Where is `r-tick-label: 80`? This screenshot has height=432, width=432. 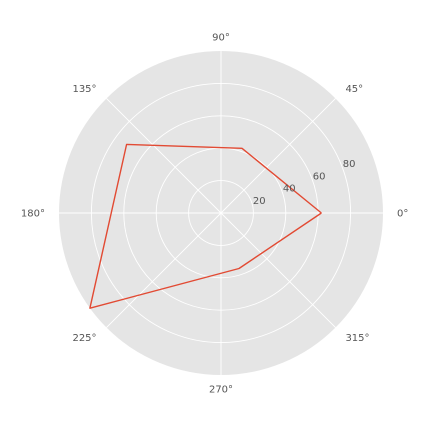
r-tick-label: 80 is located at coordinates (349, 164).